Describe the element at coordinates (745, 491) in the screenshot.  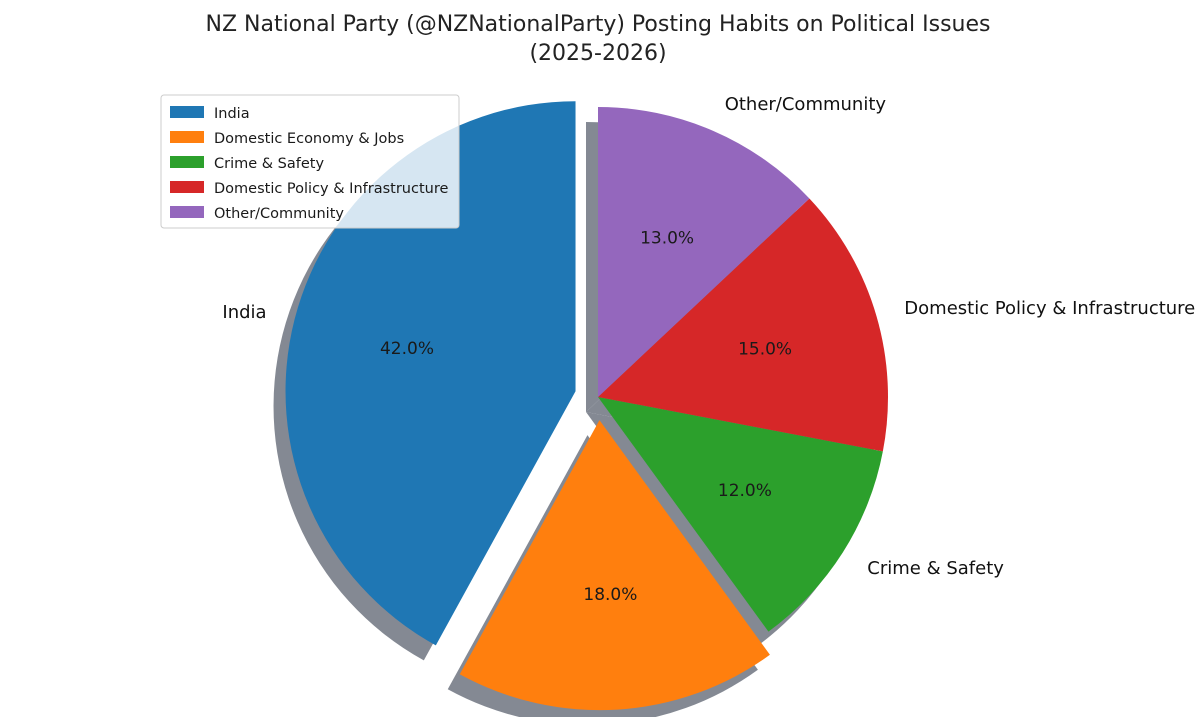
I see `pct-label-crime-and-safety: 12.0%` at that location.